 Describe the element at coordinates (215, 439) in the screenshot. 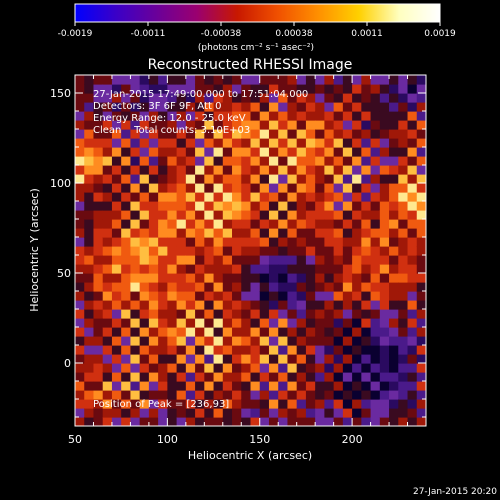

I see `x-tick-labels: 50 100 150 200` at that location.